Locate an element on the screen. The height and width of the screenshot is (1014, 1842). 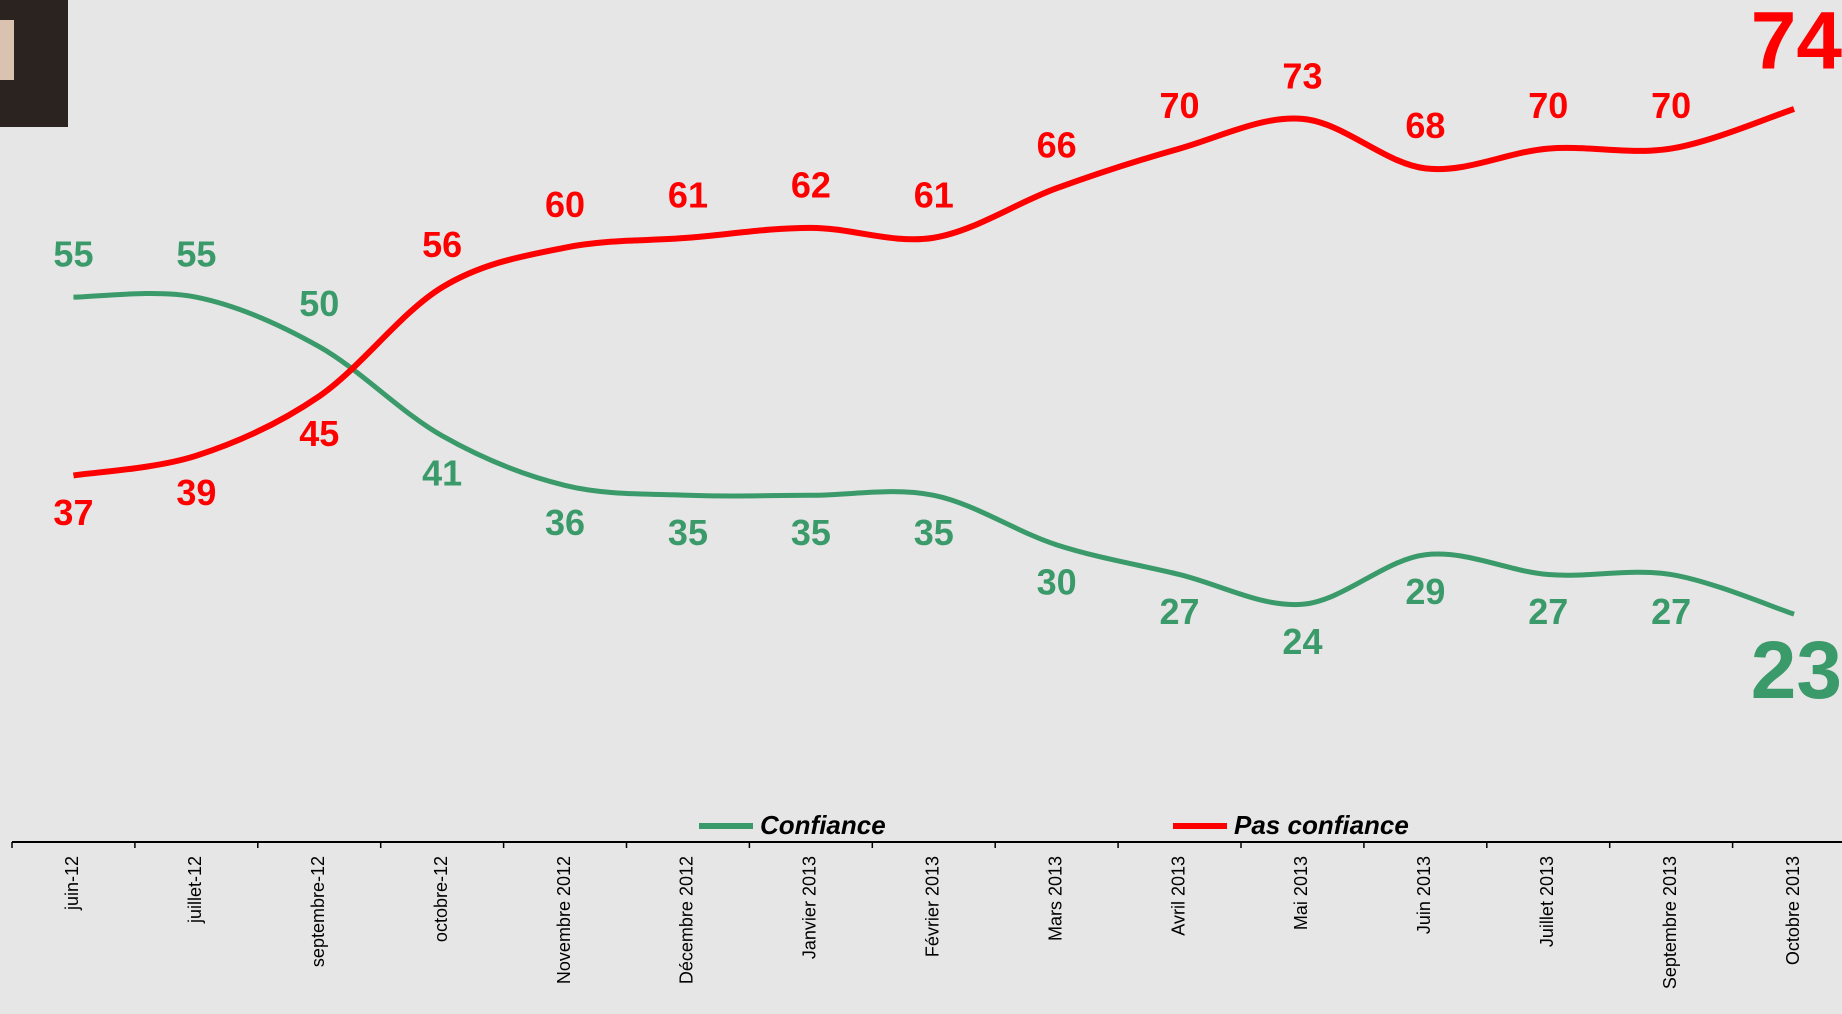
data-label: 29 is located at coordinates (1425, 591).